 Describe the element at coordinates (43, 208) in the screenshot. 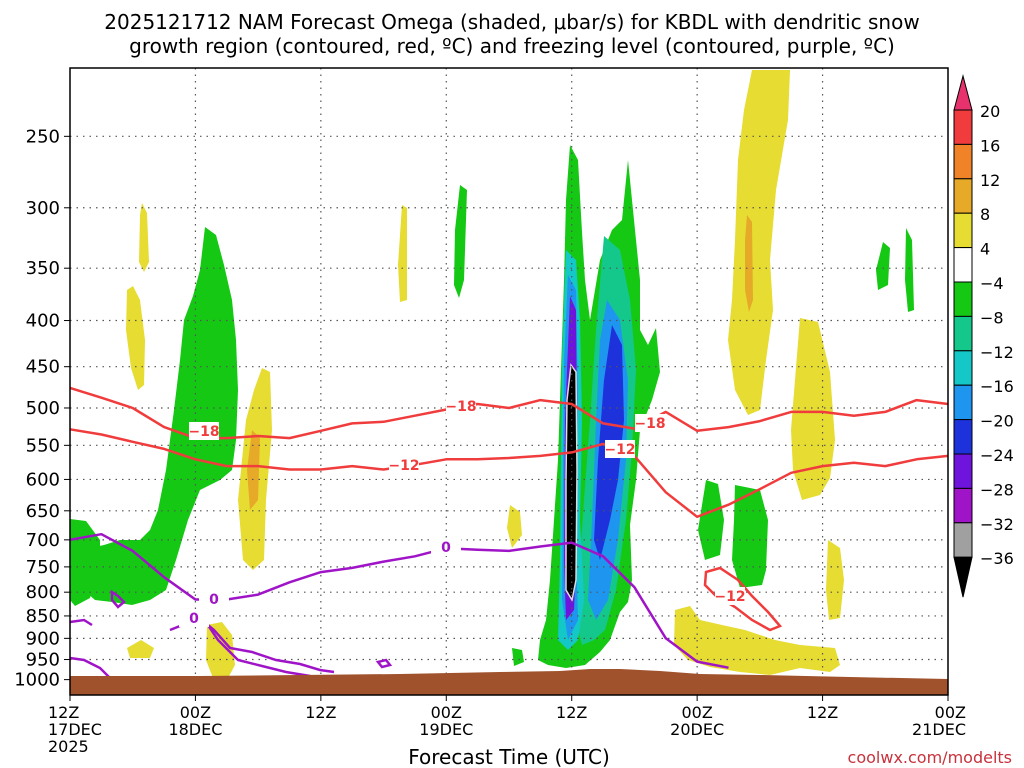

I see `y-tick-label: 300` at that location.